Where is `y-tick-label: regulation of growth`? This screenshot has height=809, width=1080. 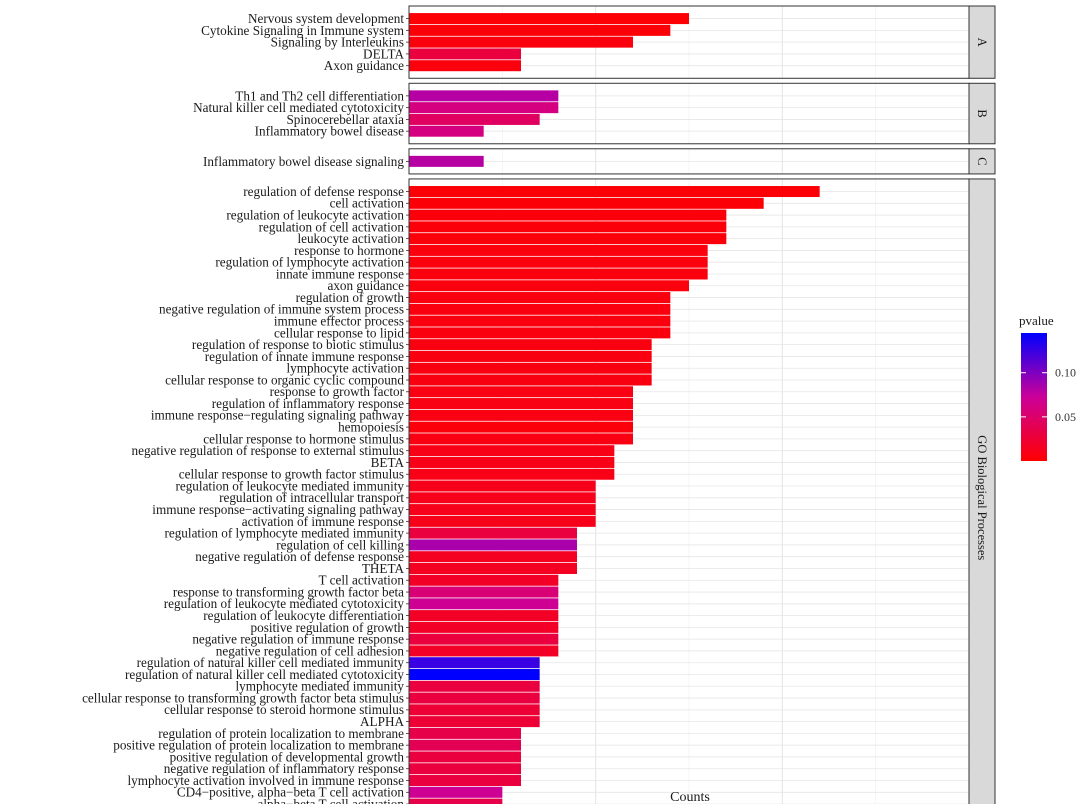 y-tick-label: regulation of growth is located at coordinates (350, 297).